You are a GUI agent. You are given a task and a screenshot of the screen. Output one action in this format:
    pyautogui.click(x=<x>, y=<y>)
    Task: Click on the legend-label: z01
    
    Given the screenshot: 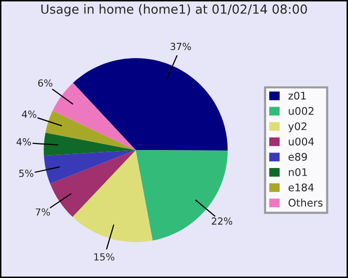 What is the action you would take?
    pyautogui.click(x=297, y=96)
    